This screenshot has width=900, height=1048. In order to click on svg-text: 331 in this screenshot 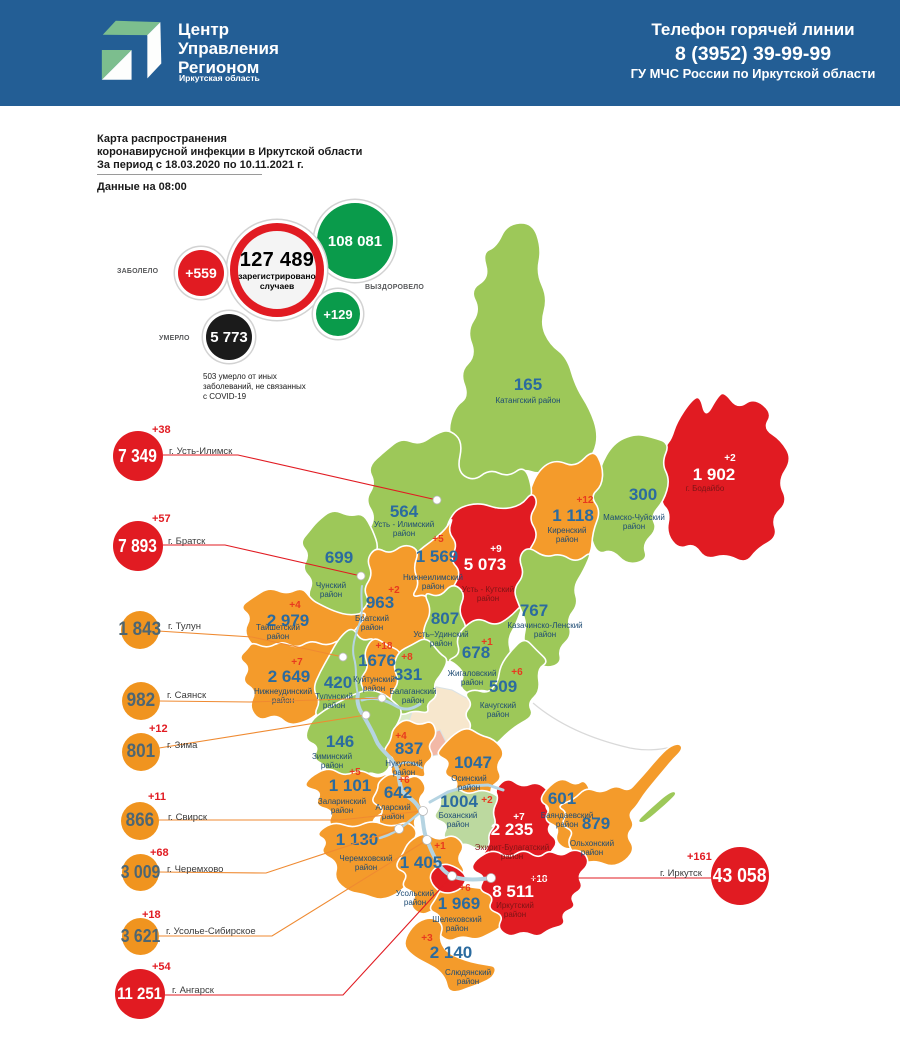, I will do `click(408, 674)`.